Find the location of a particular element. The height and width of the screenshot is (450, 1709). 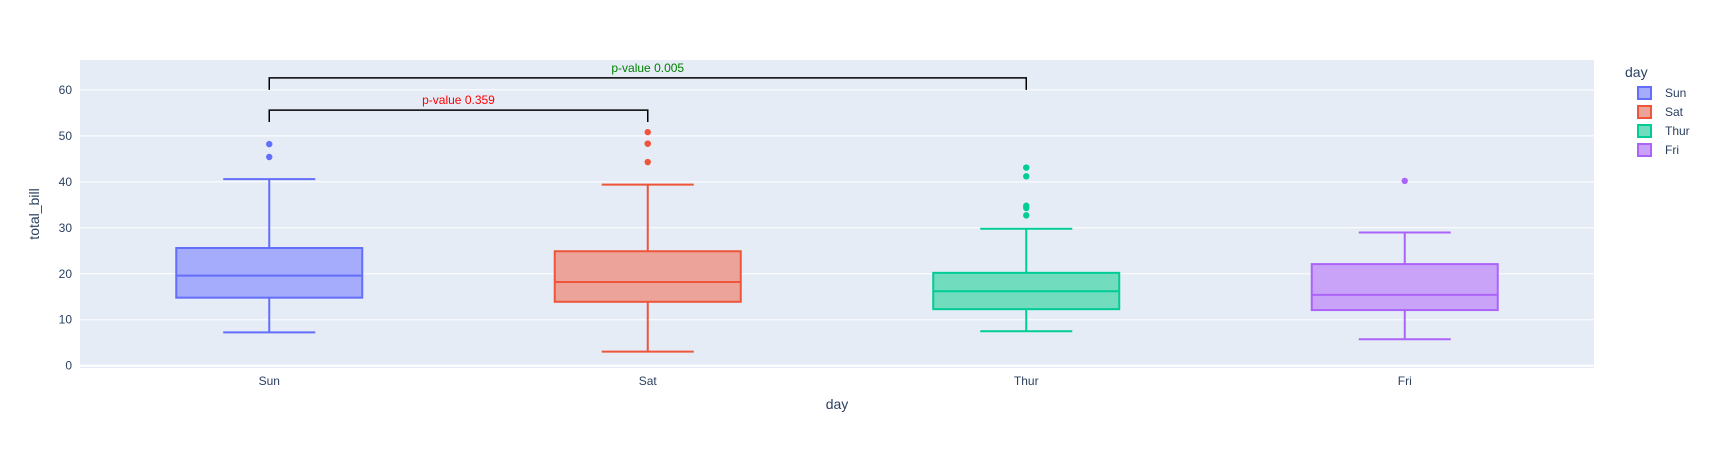

x-tick-label: Fri is located at coordinates (1405, 381).